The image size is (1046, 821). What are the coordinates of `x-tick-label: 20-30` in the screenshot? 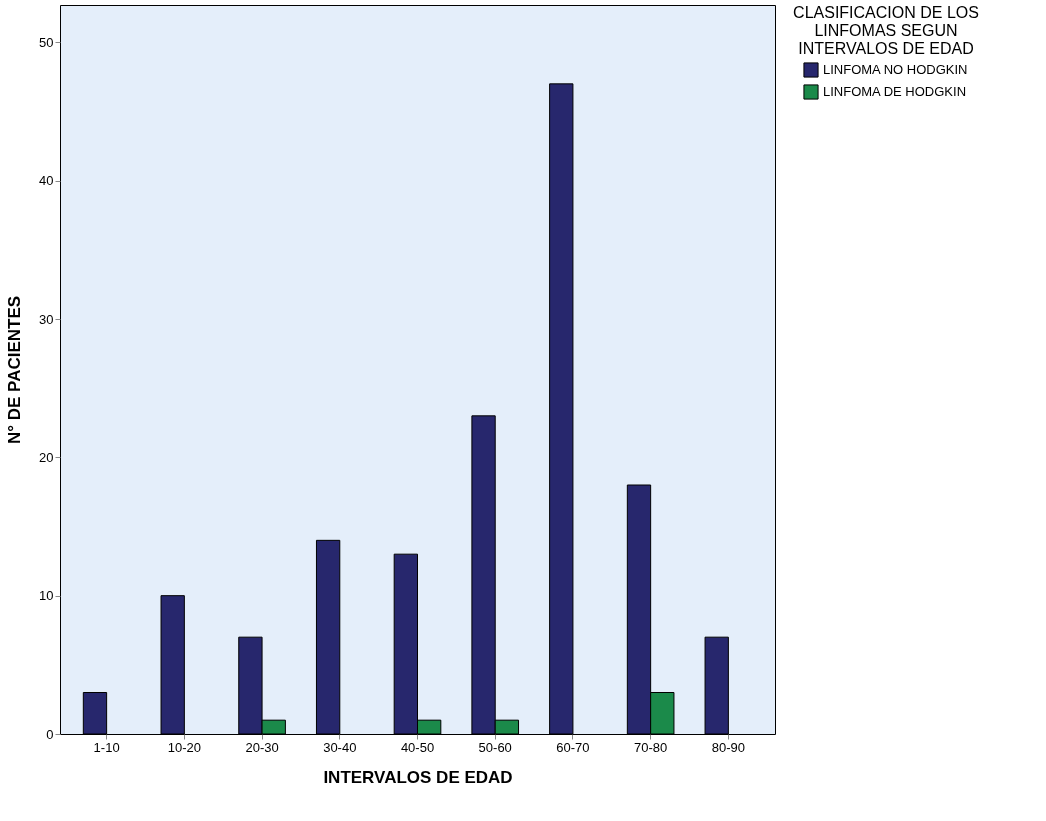 It's located at (262, 747).